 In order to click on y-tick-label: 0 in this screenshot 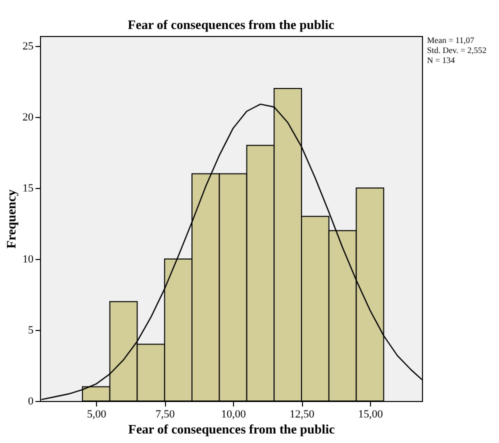, I will do `click(31, 402)`.